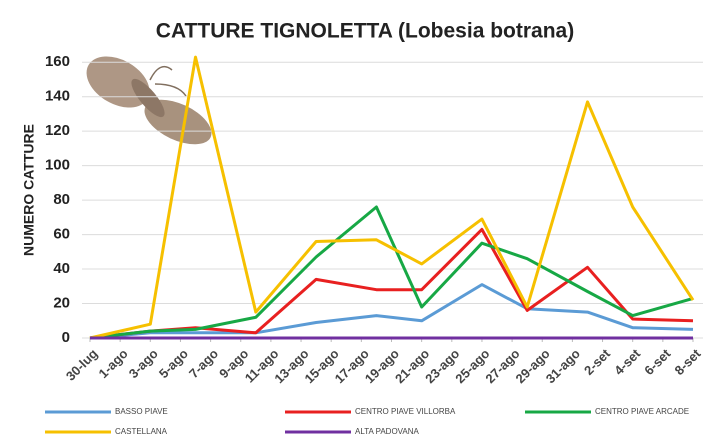 The image size is (713, 434). Describe the element at coordinates (627, 361) in the screenshot. I see `x-tick-label: 4-set` at that location.